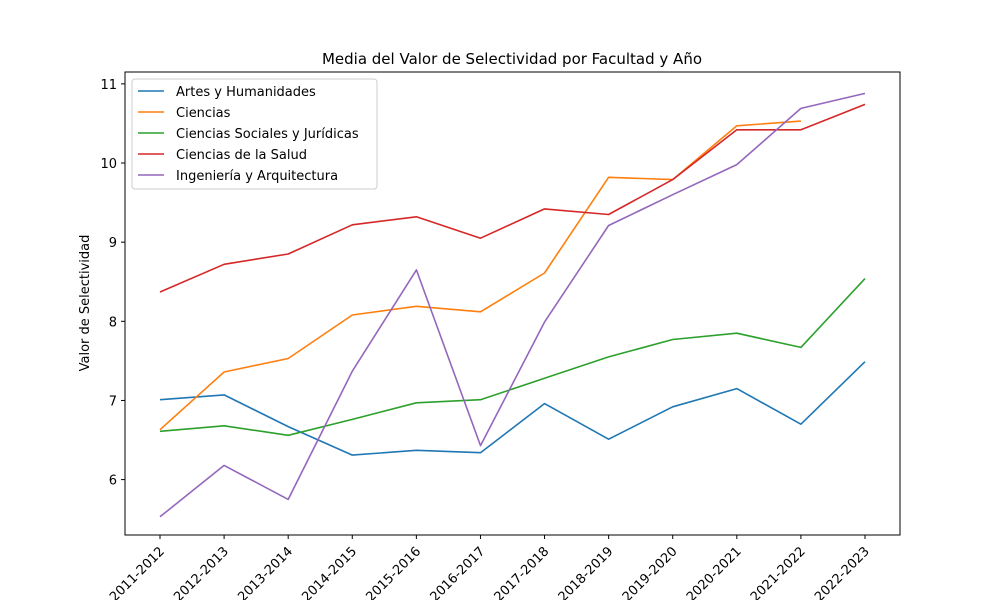 Image resolution: width=1000 pixels, height=600 pixels. Describe the element at coordinates (113, 243) in the screenshot. I see `y-tick-label: 9` at that location.